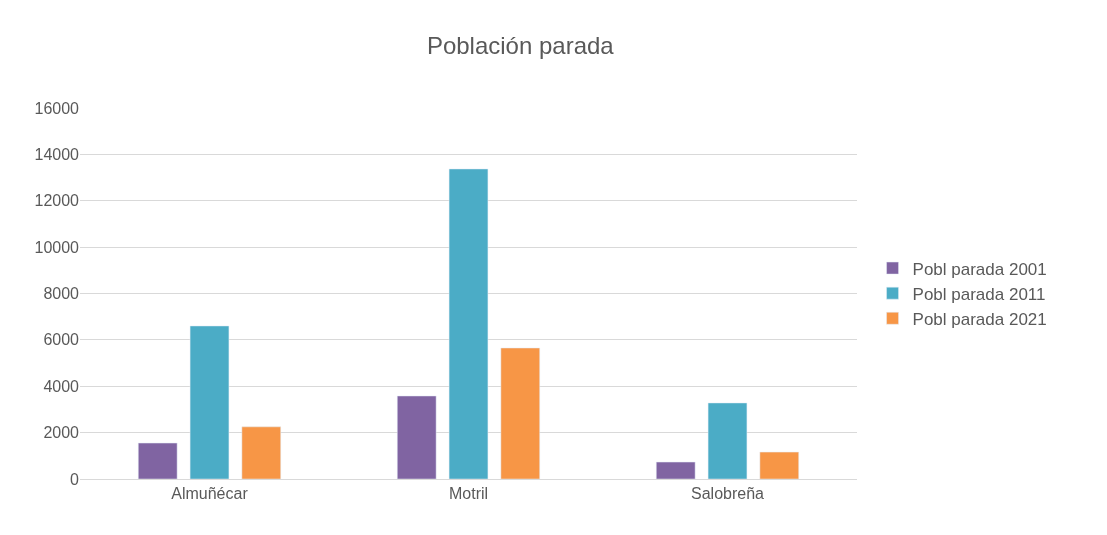 The image size is (1107, 535). Describe the element at coordinates (61, 433) in the screenshot. I see `y-tick-label: 2000` at that location.